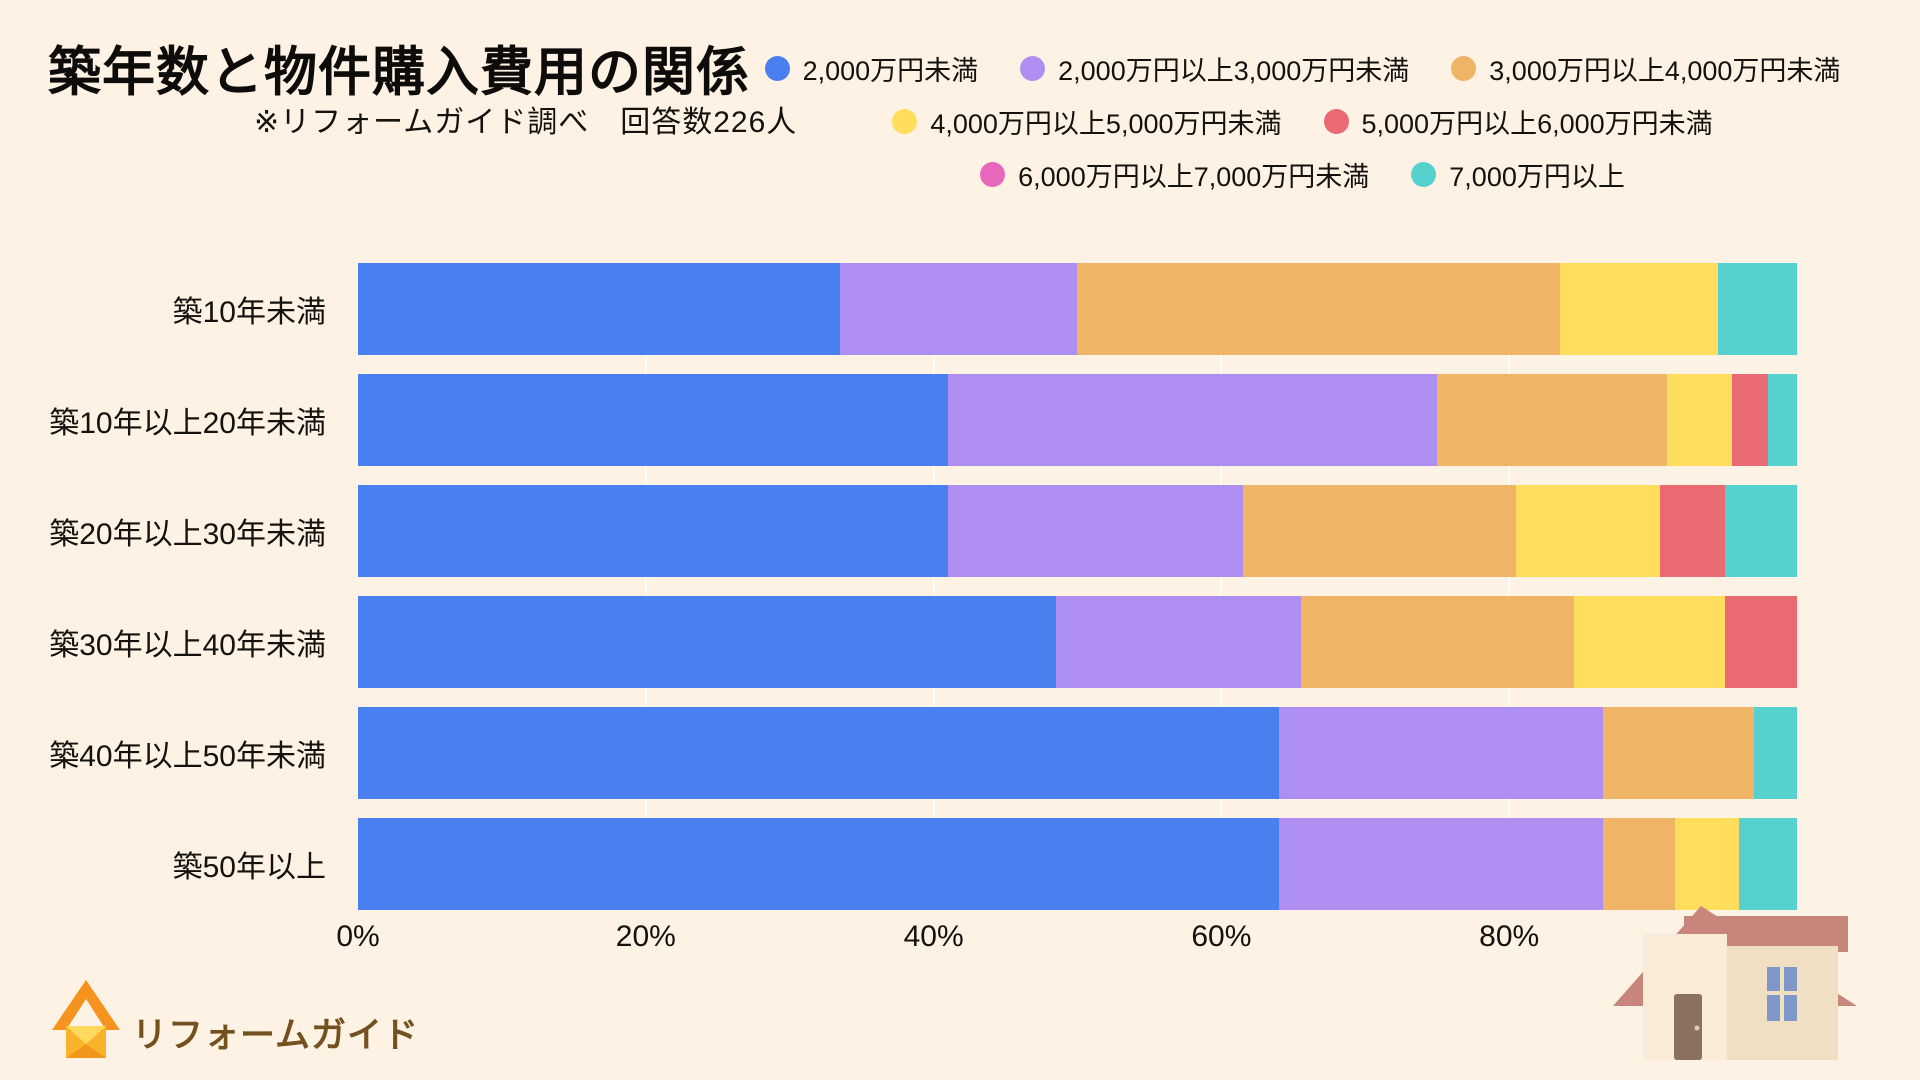 The width and height of the screenshot is (1920, 1080). I want to click on legend-label: 3,000万円以上4,000万円未満, so click(1665, 70).